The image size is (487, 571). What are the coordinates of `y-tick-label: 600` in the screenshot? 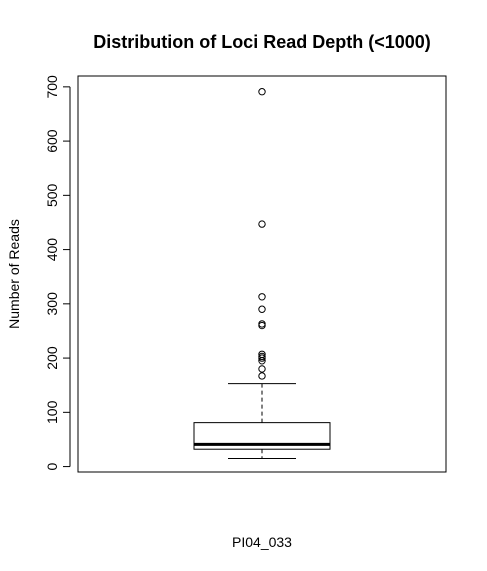 It's located at (52, 141).